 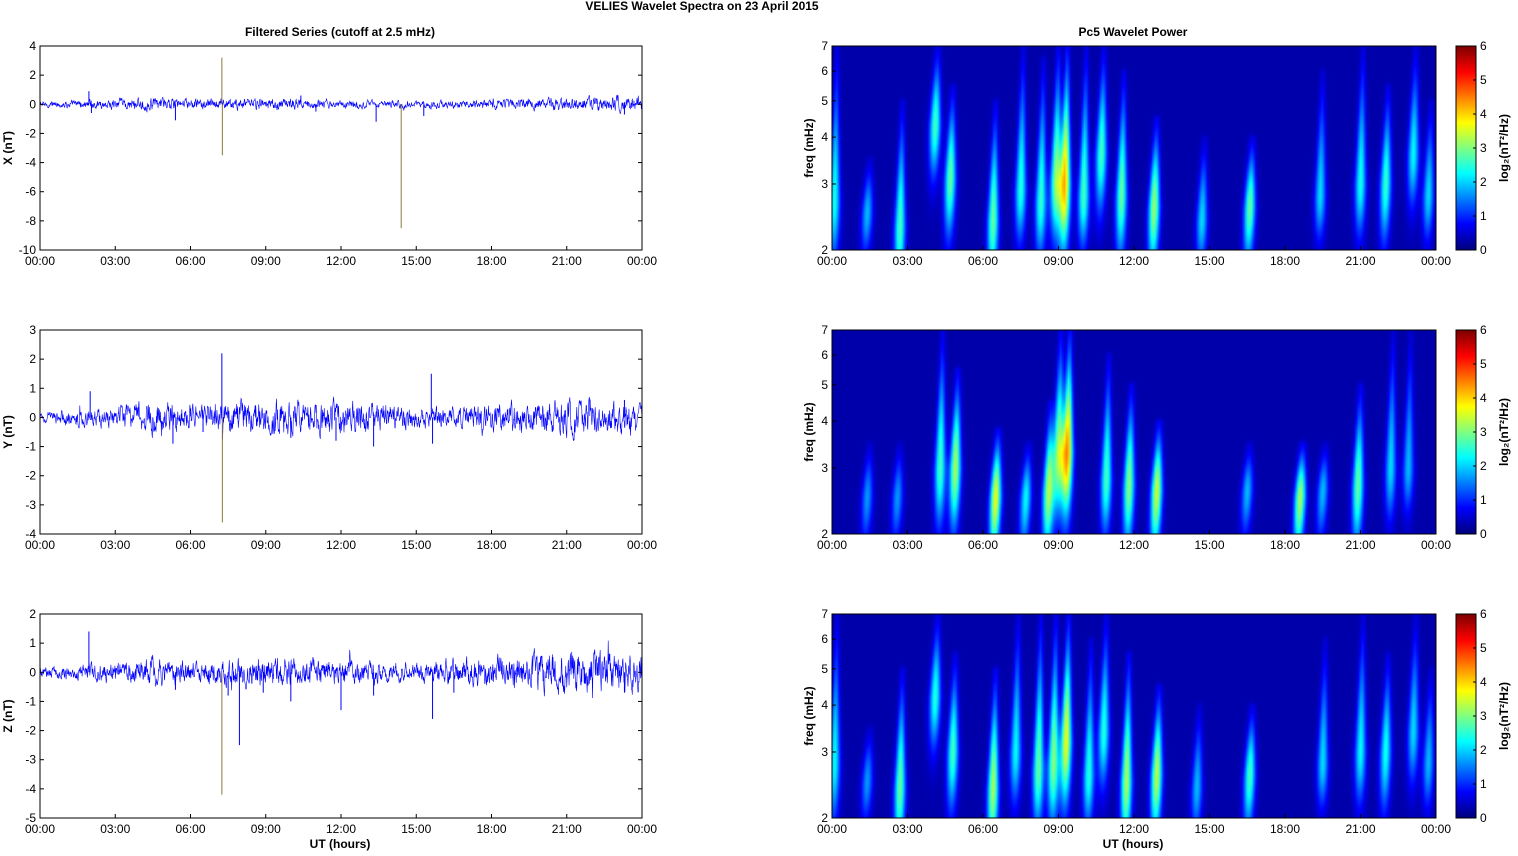 I want to click on y-tick-label: -6, so click(x=30, y=192).